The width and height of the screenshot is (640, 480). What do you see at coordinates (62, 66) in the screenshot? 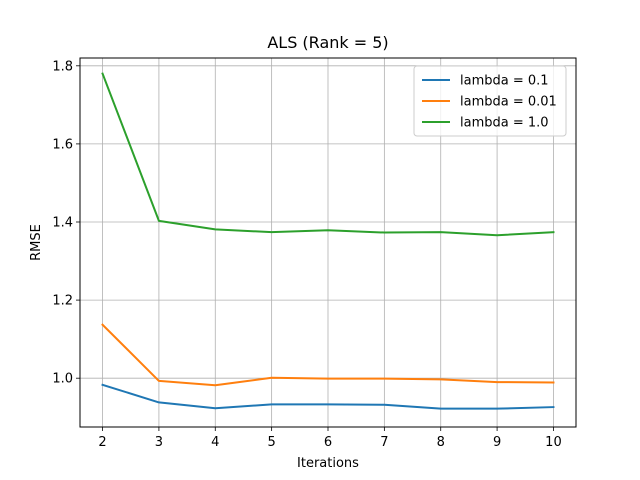
I see `y-tick-label: 1.8` at bounding box center [62, 66].